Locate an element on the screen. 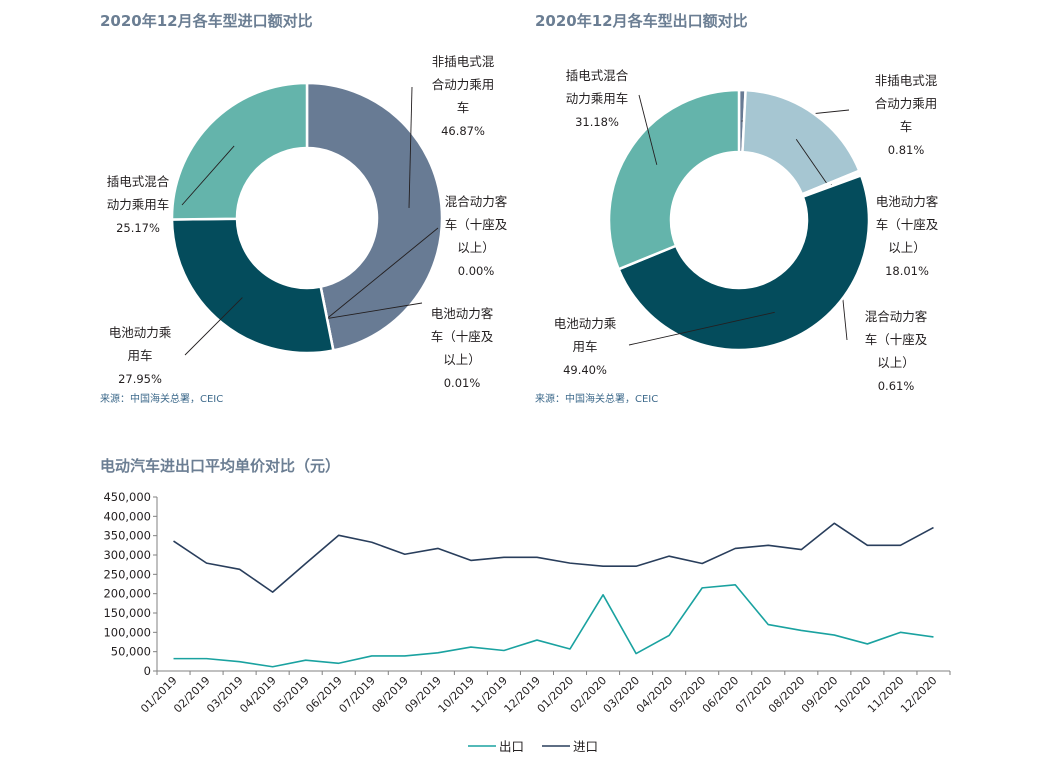  import-slice-label-1: 混合动力客 is located at coordinates (476, 201).